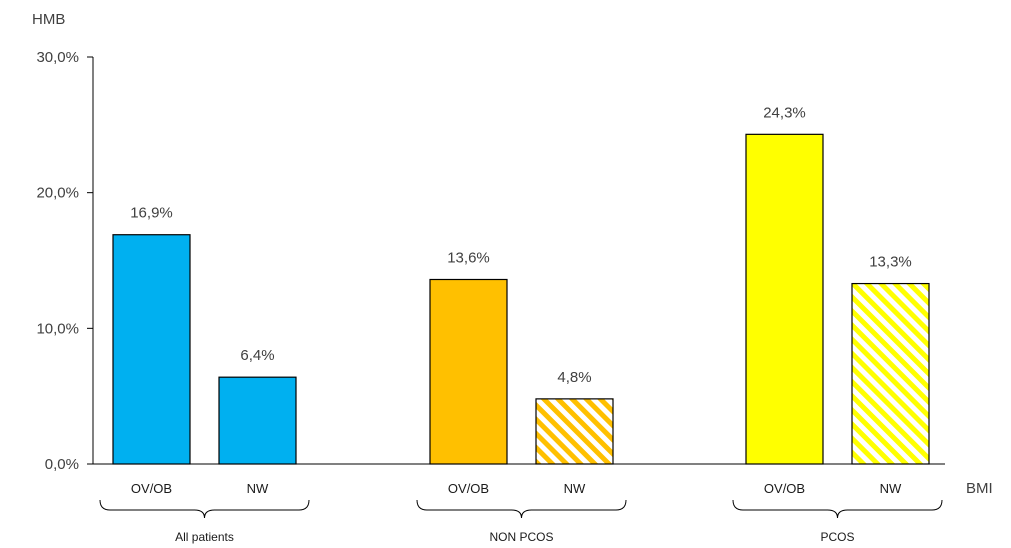  I want to click on y-tick-label: 0,0%, so click(62, 464).